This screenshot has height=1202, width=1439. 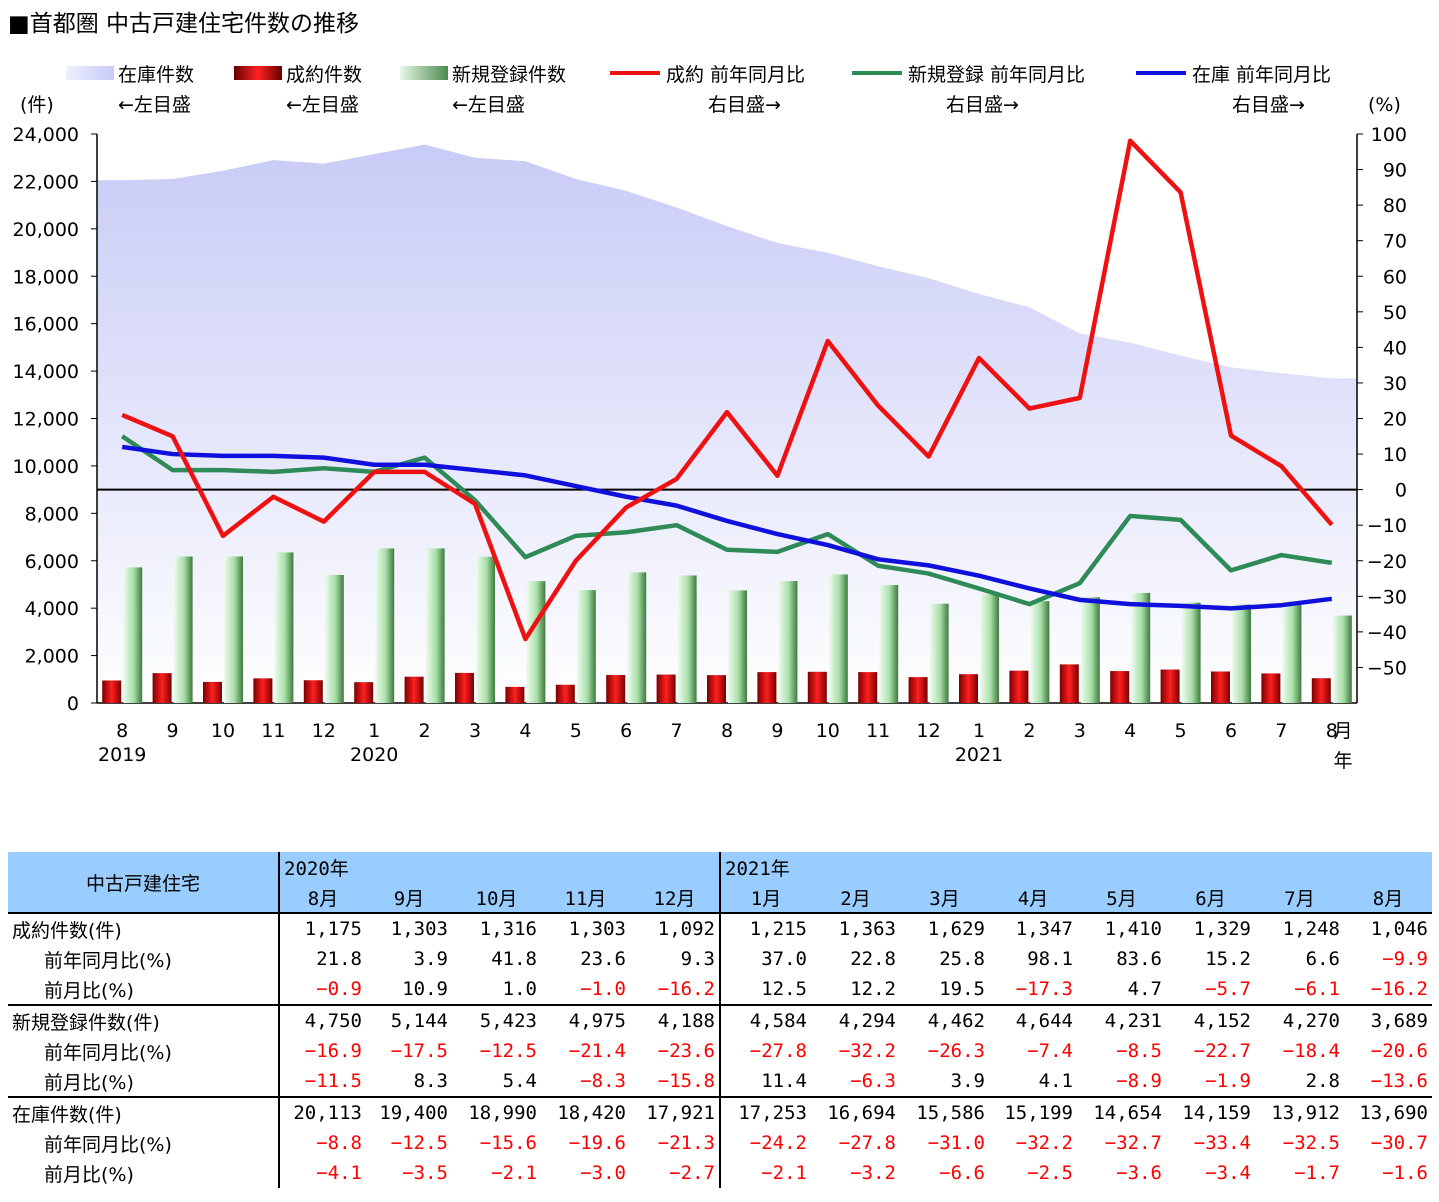 What do you see at coordinates (122, 755) in the screenshot?
I see `x-year-label: 2019` at bounding box center [122, 755].